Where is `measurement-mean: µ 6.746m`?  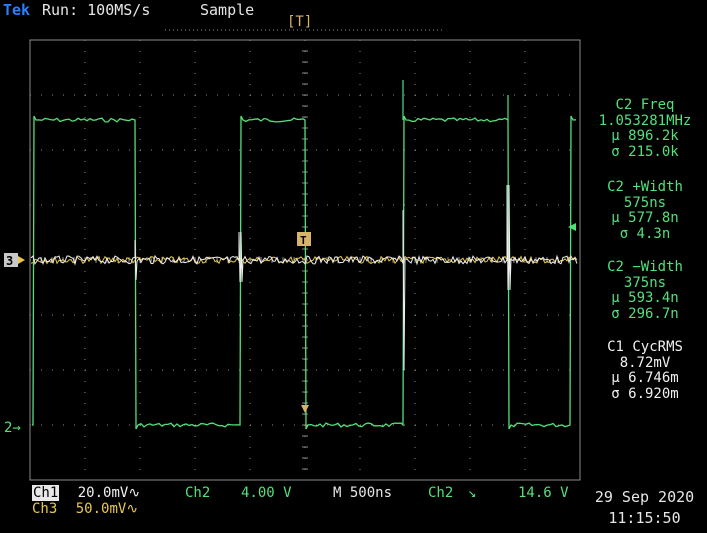 measurement-mean: µ 6.746m is located at coordinates (645, 378).